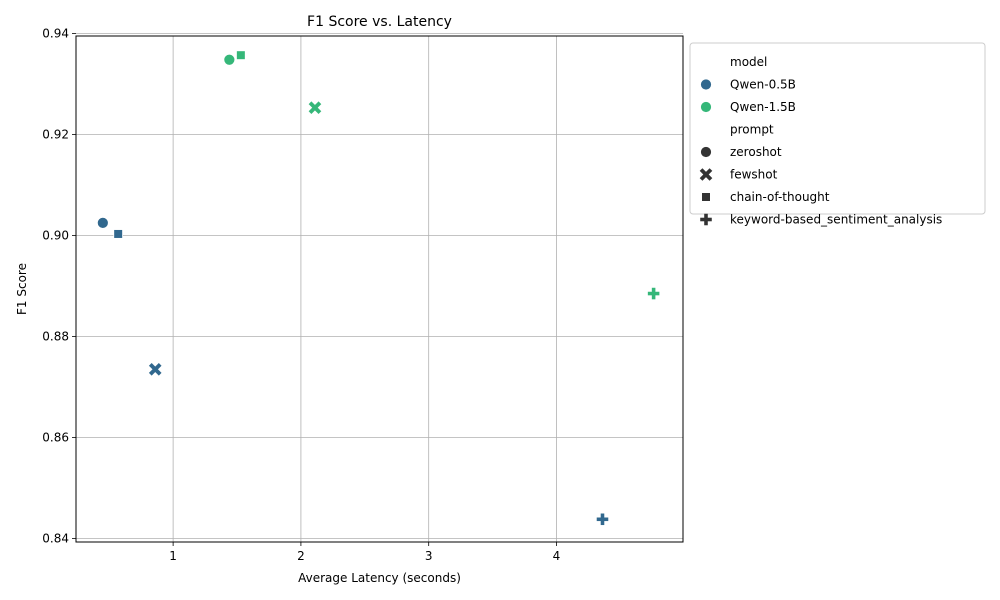 The height and width of the screenshot is (600, 1000). Describe the element at coordinates (557, 556) in the screenshot. I see `x-tick-label: 4` at that location.